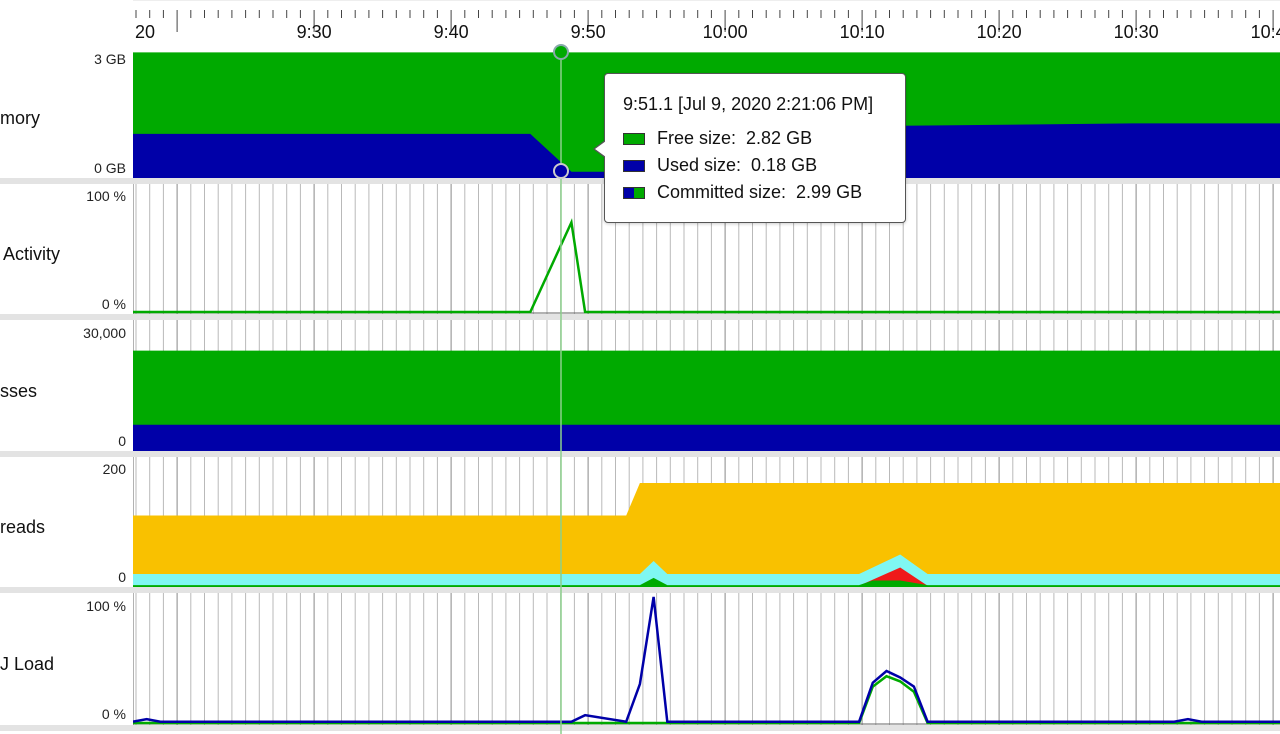 This screenshot has width=1280, height=734. I want to click on cursor-top-handle-icon, so click(561, 52).